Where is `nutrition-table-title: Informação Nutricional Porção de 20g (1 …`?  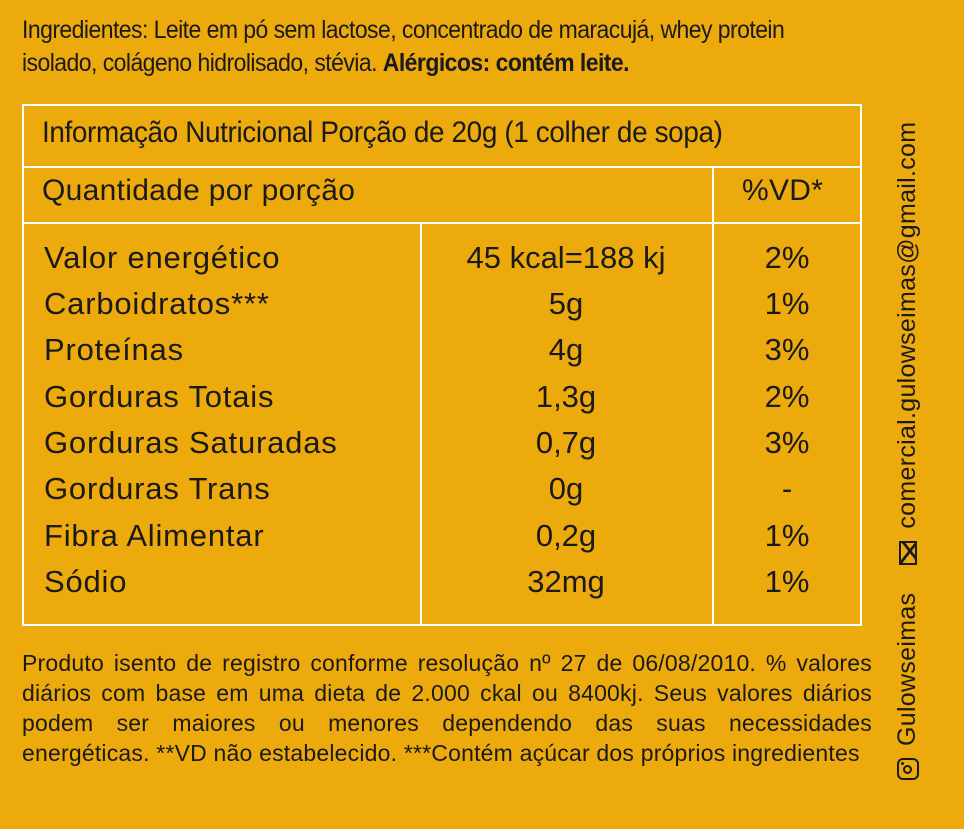
nutrition-table-title: Informação Nutricional Porção de 20g (1 … is located at coordinates (382, 132).